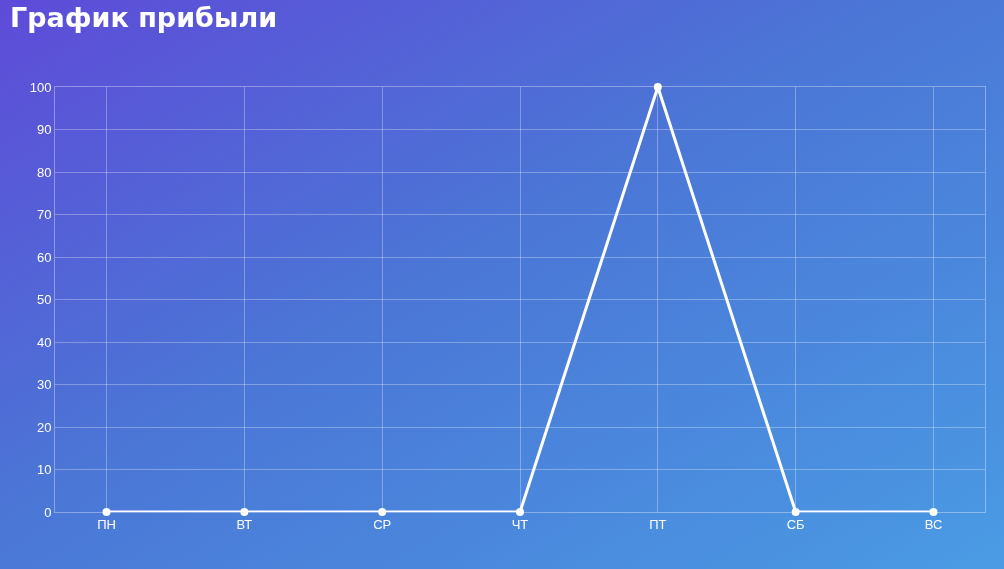  I want to click on y-tick-label: 0, so click(48, 512).